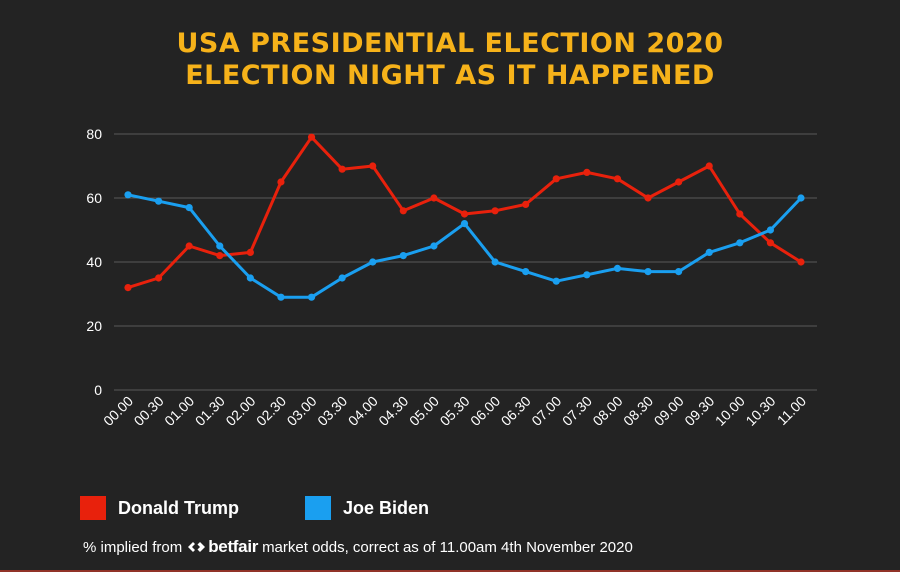  I want to click on legend: Donald Trump Joe Biden, so click(287, 508).